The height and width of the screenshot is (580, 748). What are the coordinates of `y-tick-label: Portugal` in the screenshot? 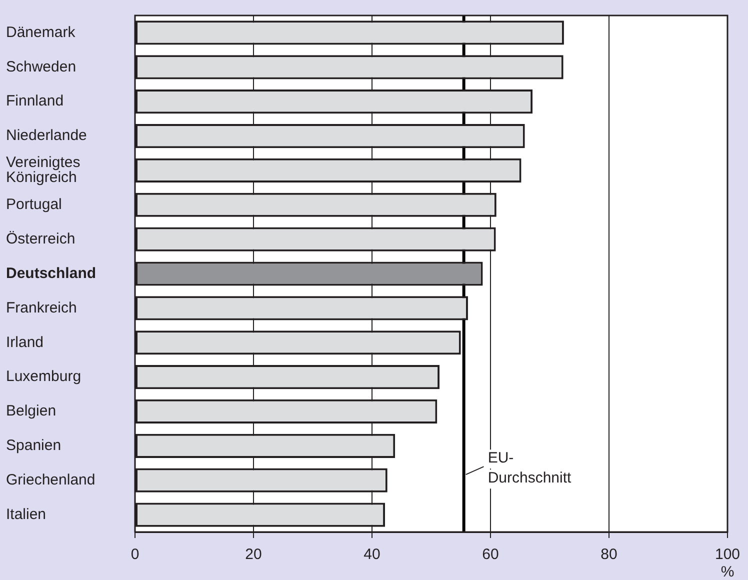 It's located at (34, 205).